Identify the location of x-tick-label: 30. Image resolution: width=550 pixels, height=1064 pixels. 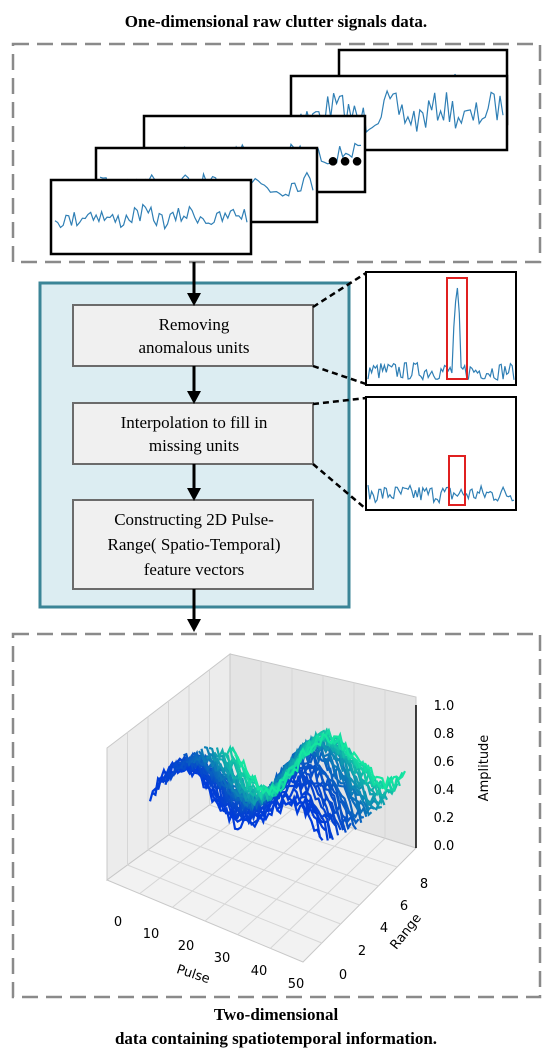
(222, 958).